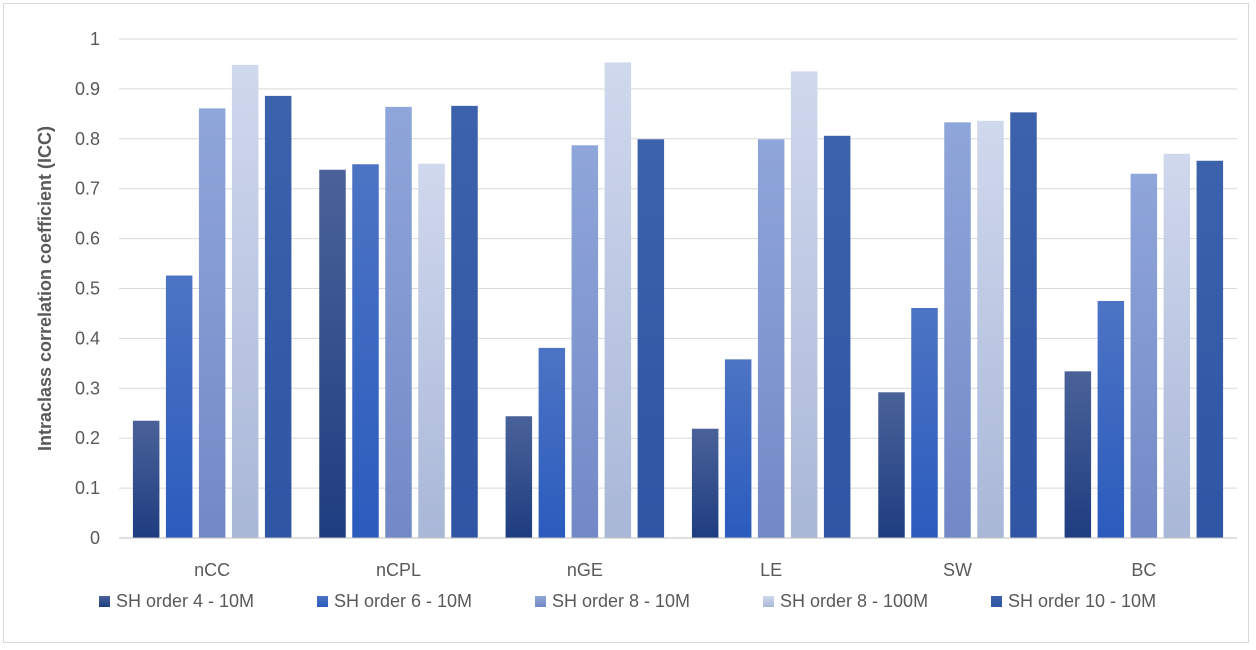 The height and width of the screenshot is (650, 1256). What do you see at coordinates (87, 139) in the screenshot?
I see `y-tick-label: 0.8` at bounding box center [87, 139].